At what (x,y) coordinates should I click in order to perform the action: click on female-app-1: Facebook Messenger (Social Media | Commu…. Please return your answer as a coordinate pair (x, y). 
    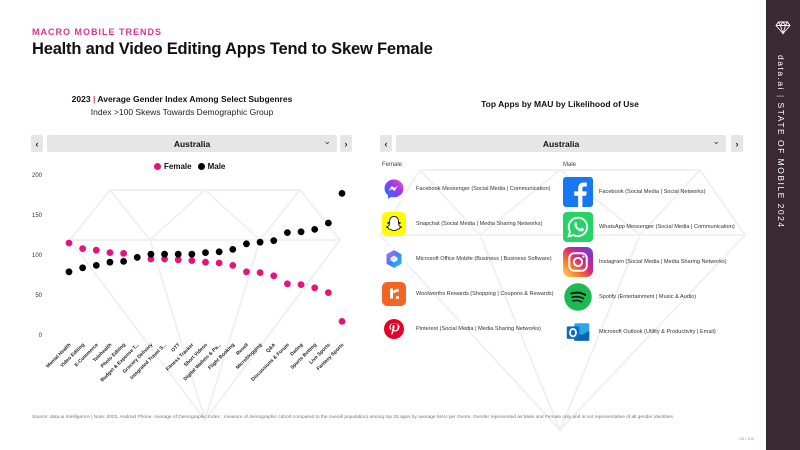
    Looking at the image, I should click on (479, 189).